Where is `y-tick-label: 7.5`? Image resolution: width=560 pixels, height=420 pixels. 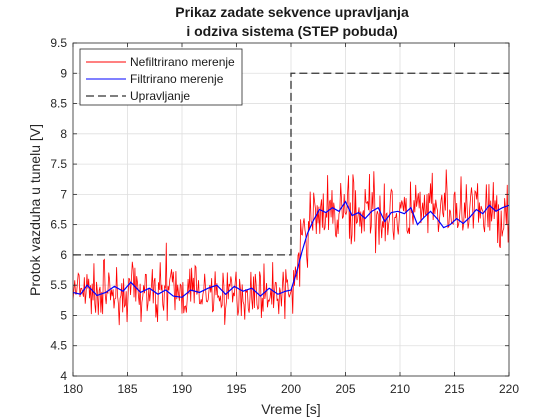 y-tick-label: 7.5 is located at coordinates (58, 164).